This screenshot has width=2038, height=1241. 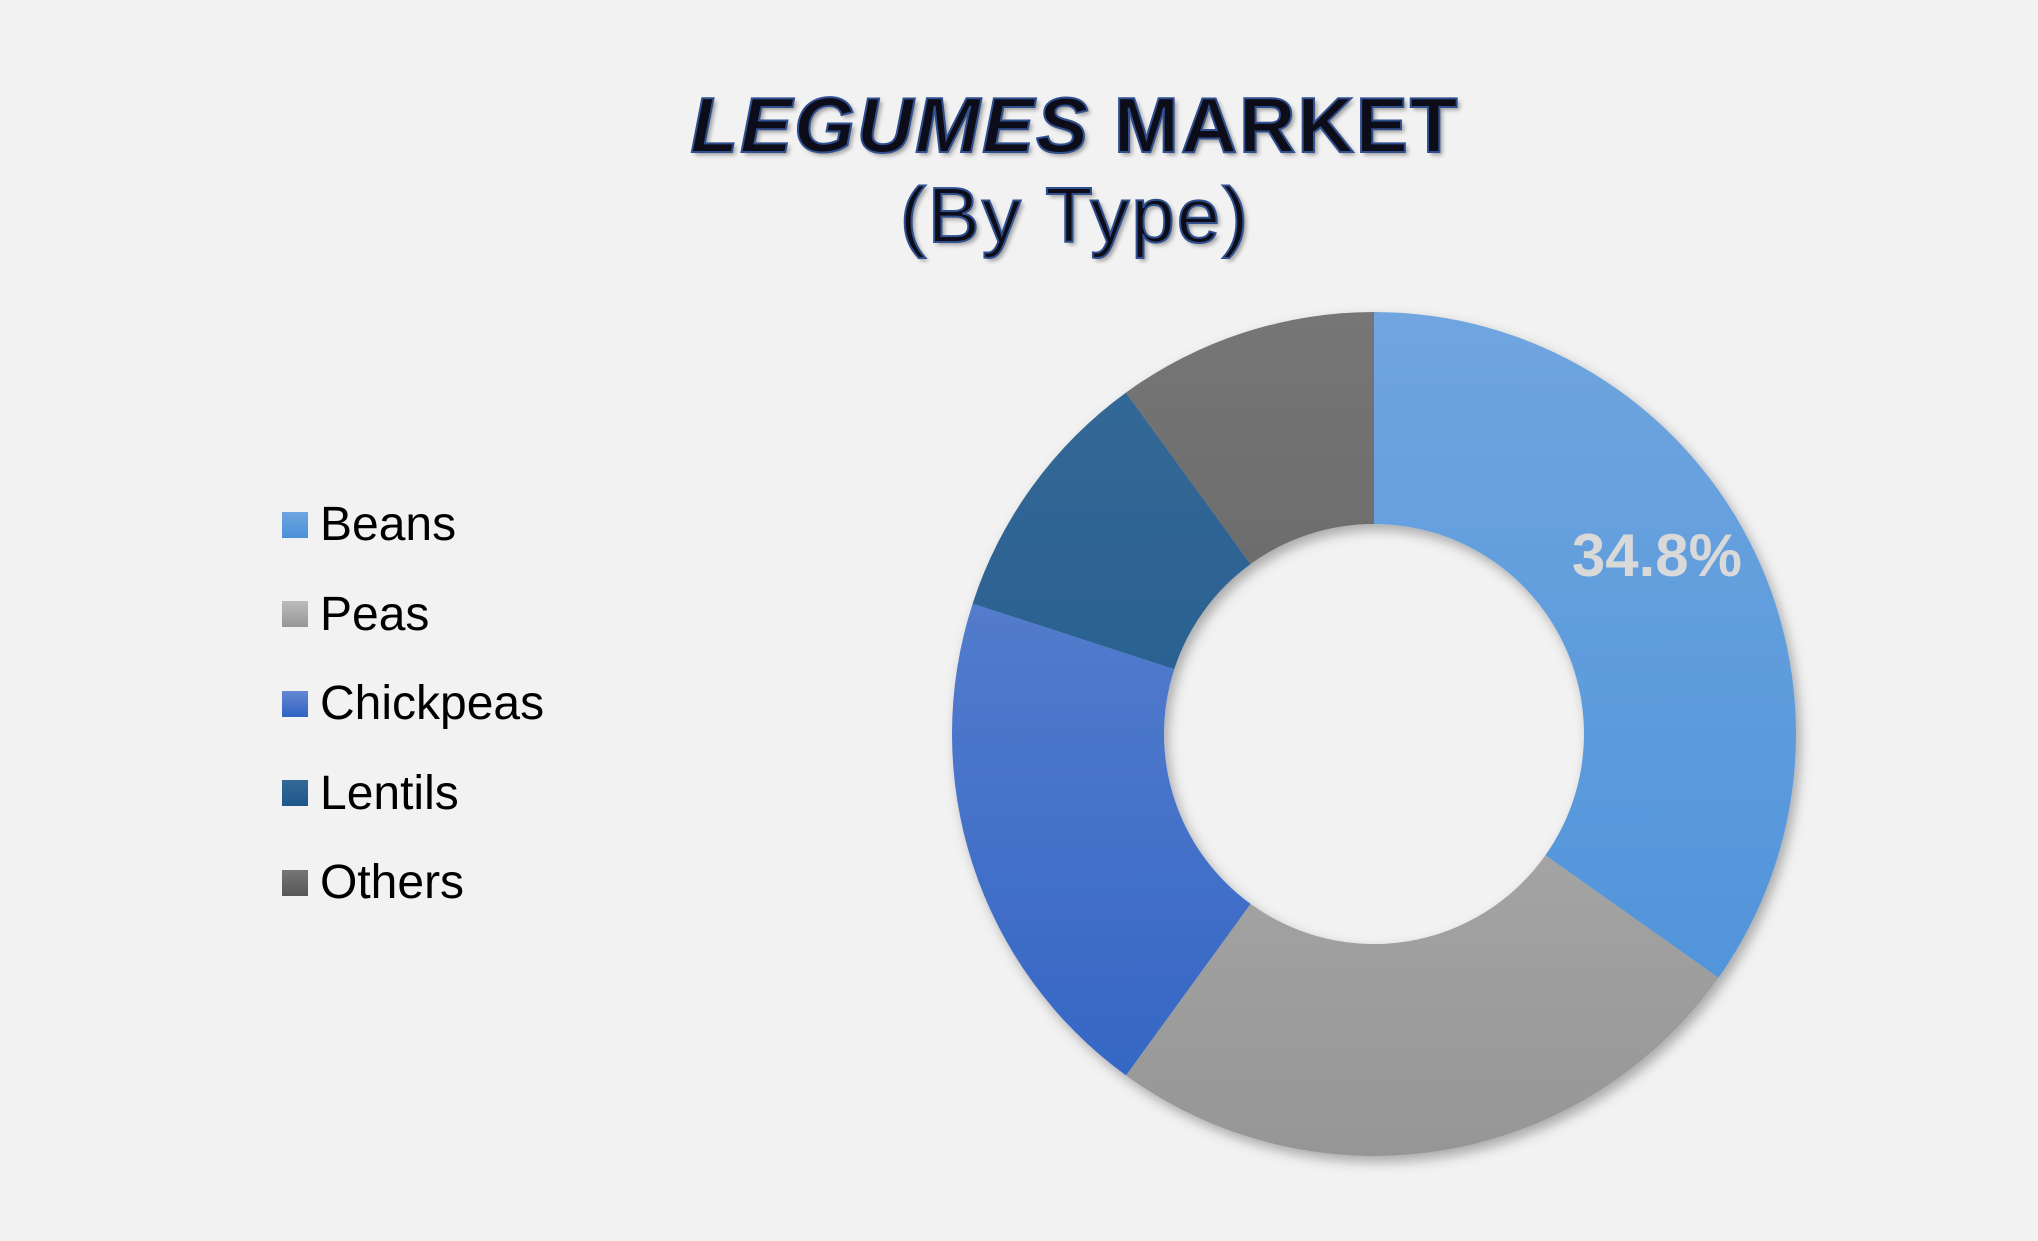 I want to click on slice-beans, so click(x=1585, y=645).